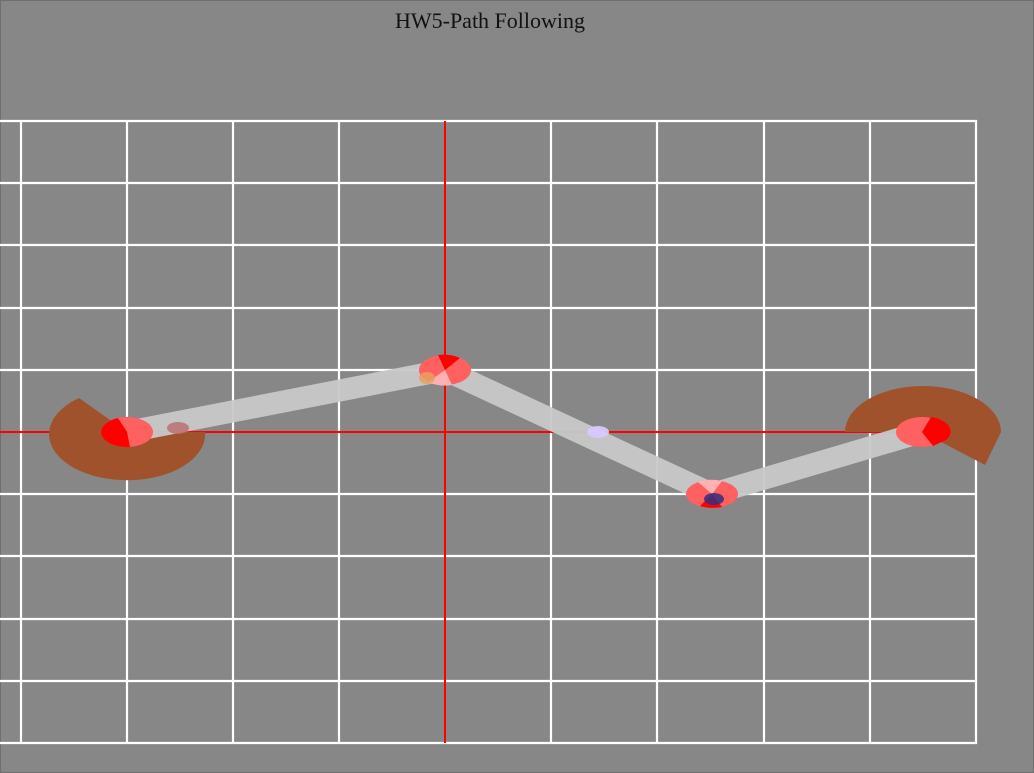 This screenshot has height=773, width=1034. Describe the element at coordinates (445, 438) in the screenshot. I see `agents` at that location.